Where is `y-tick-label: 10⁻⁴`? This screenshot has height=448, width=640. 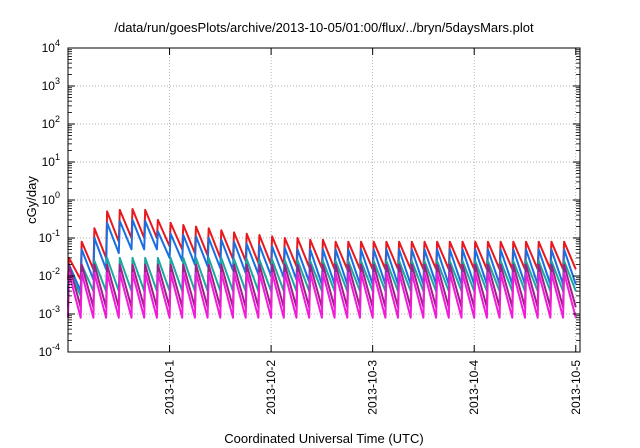 y-tick-label: 10⁻⁴ is located at coordinates (49, 350).